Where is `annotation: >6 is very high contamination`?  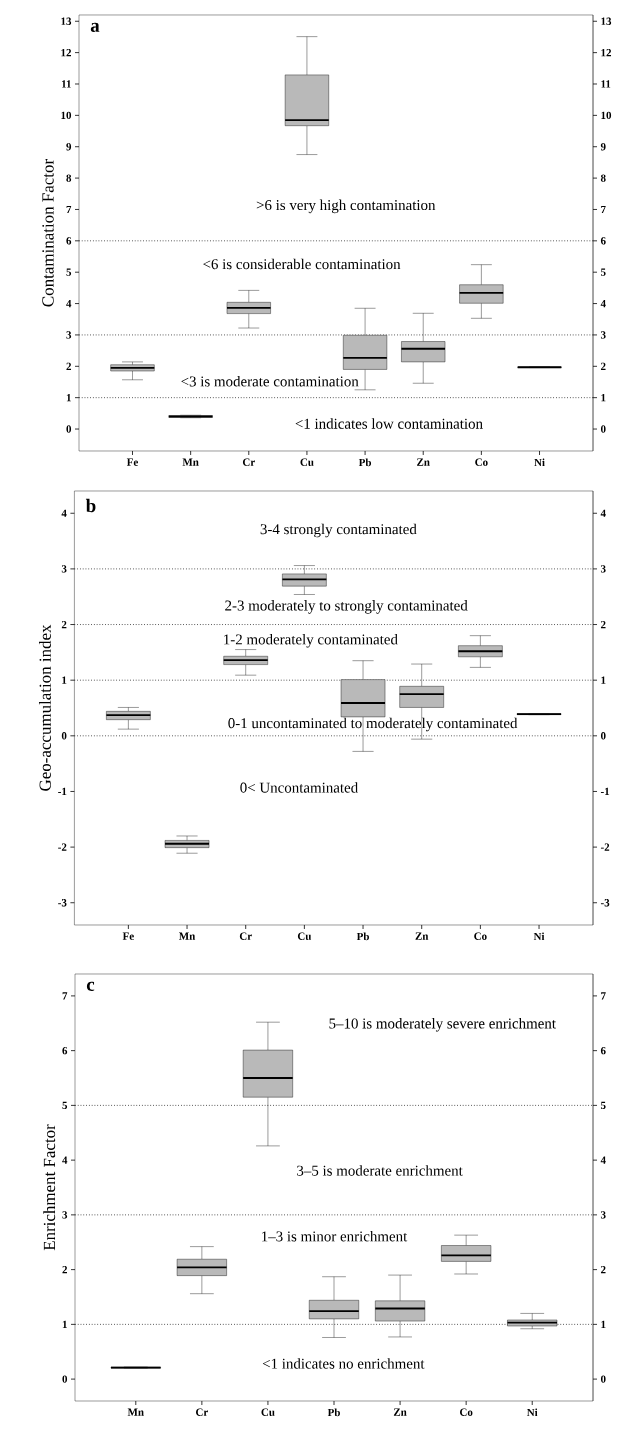
annotation: >6 is very high contamination is located at coordinates (346, 206).